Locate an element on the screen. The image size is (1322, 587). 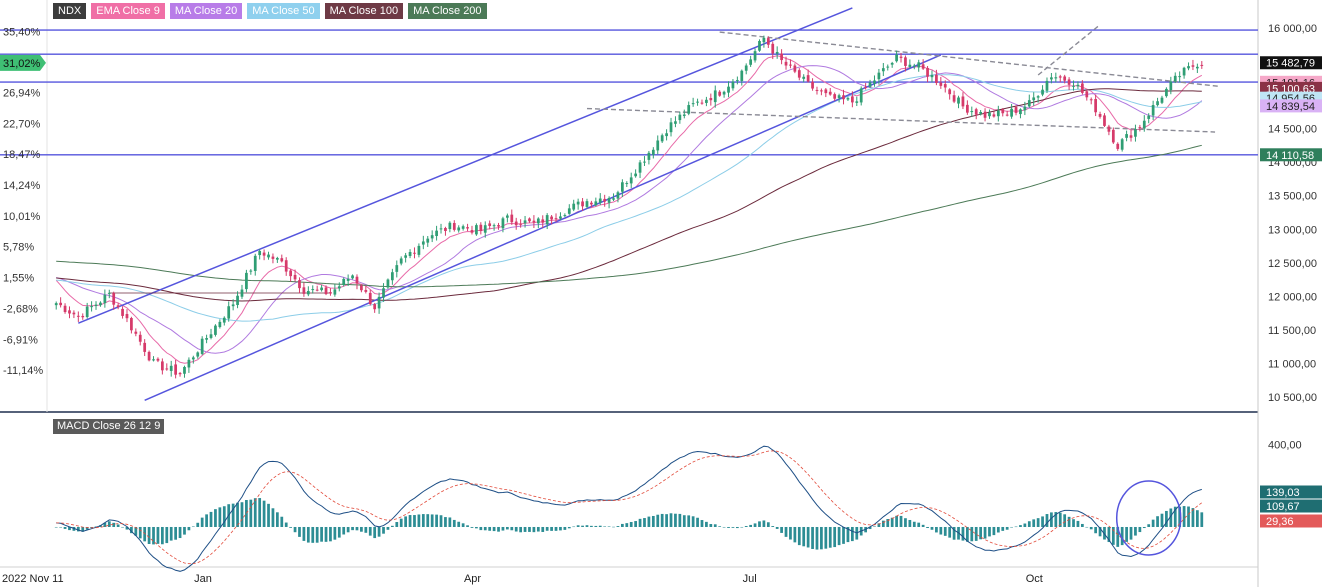
legend-item-ndx: NDX is located at coordinates (70, 11).